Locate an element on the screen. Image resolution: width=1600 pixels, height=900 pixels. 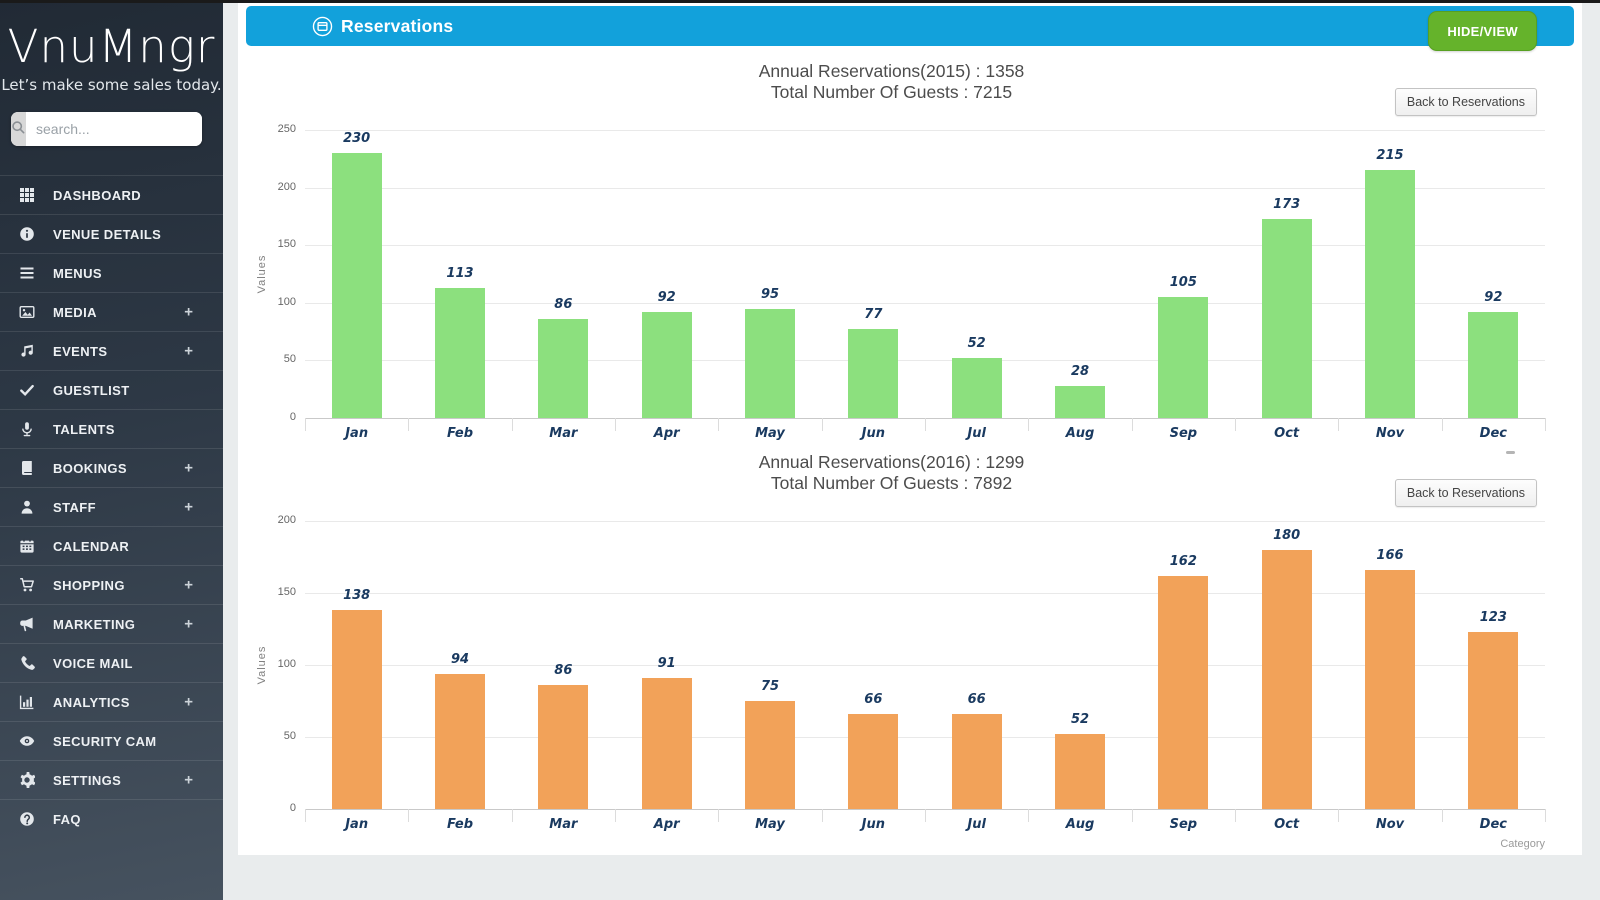
bar-value-label: 28 is located at coordinates (1080, 371).